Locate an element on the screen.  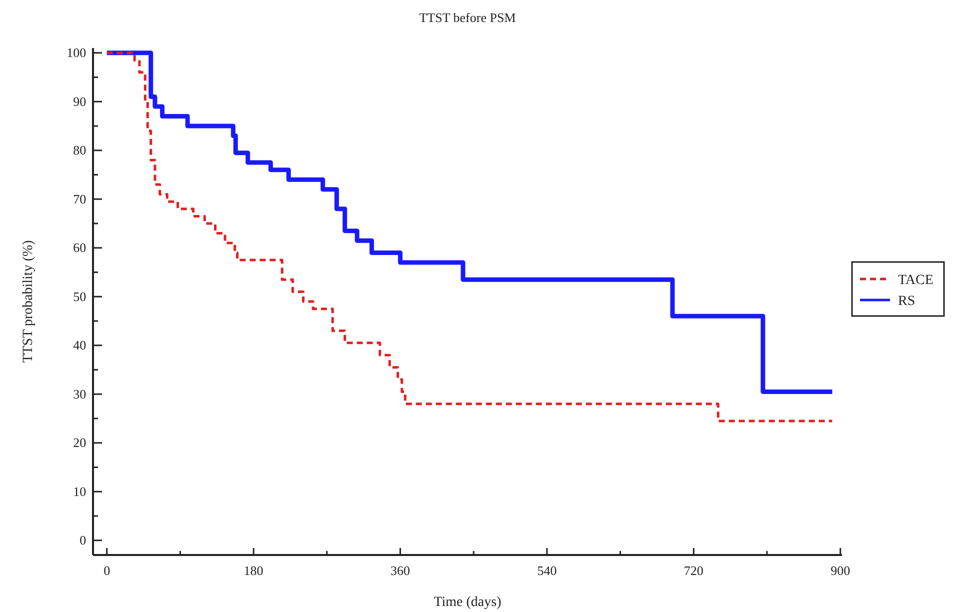
x-tick-label: 0 is located at coordinates (107, 570).